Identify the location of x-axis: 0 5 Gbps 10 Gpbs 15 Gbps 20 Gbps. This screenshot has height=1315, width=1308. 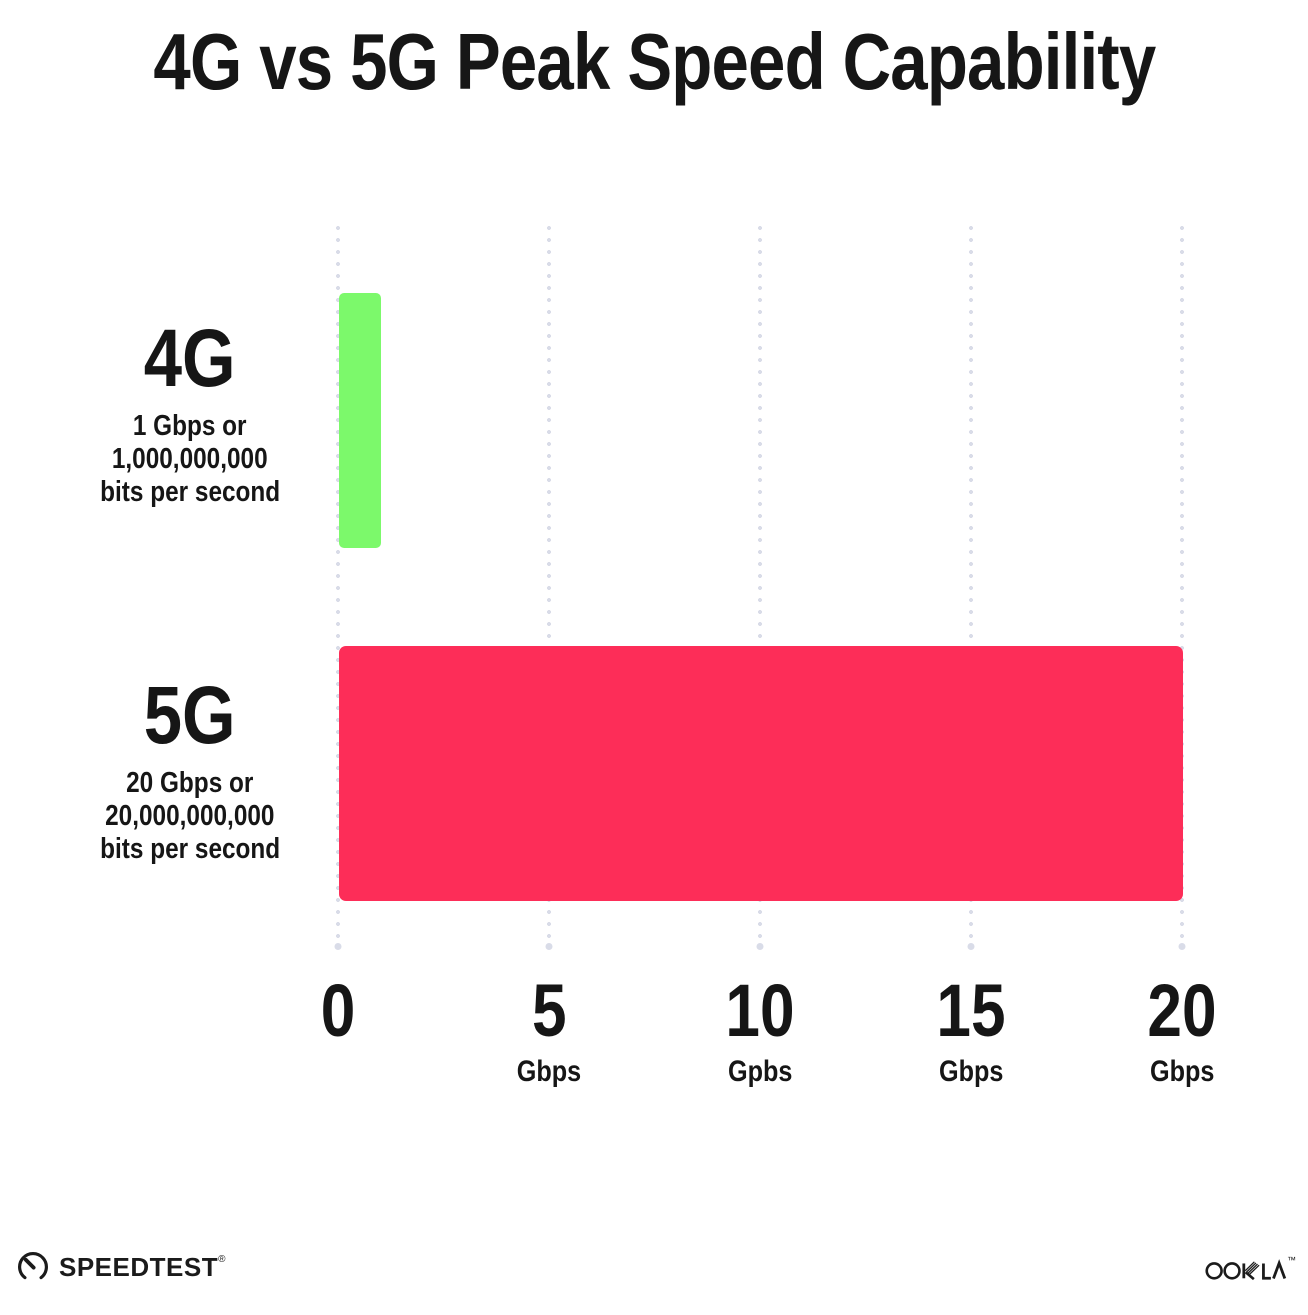
(769, 1039).